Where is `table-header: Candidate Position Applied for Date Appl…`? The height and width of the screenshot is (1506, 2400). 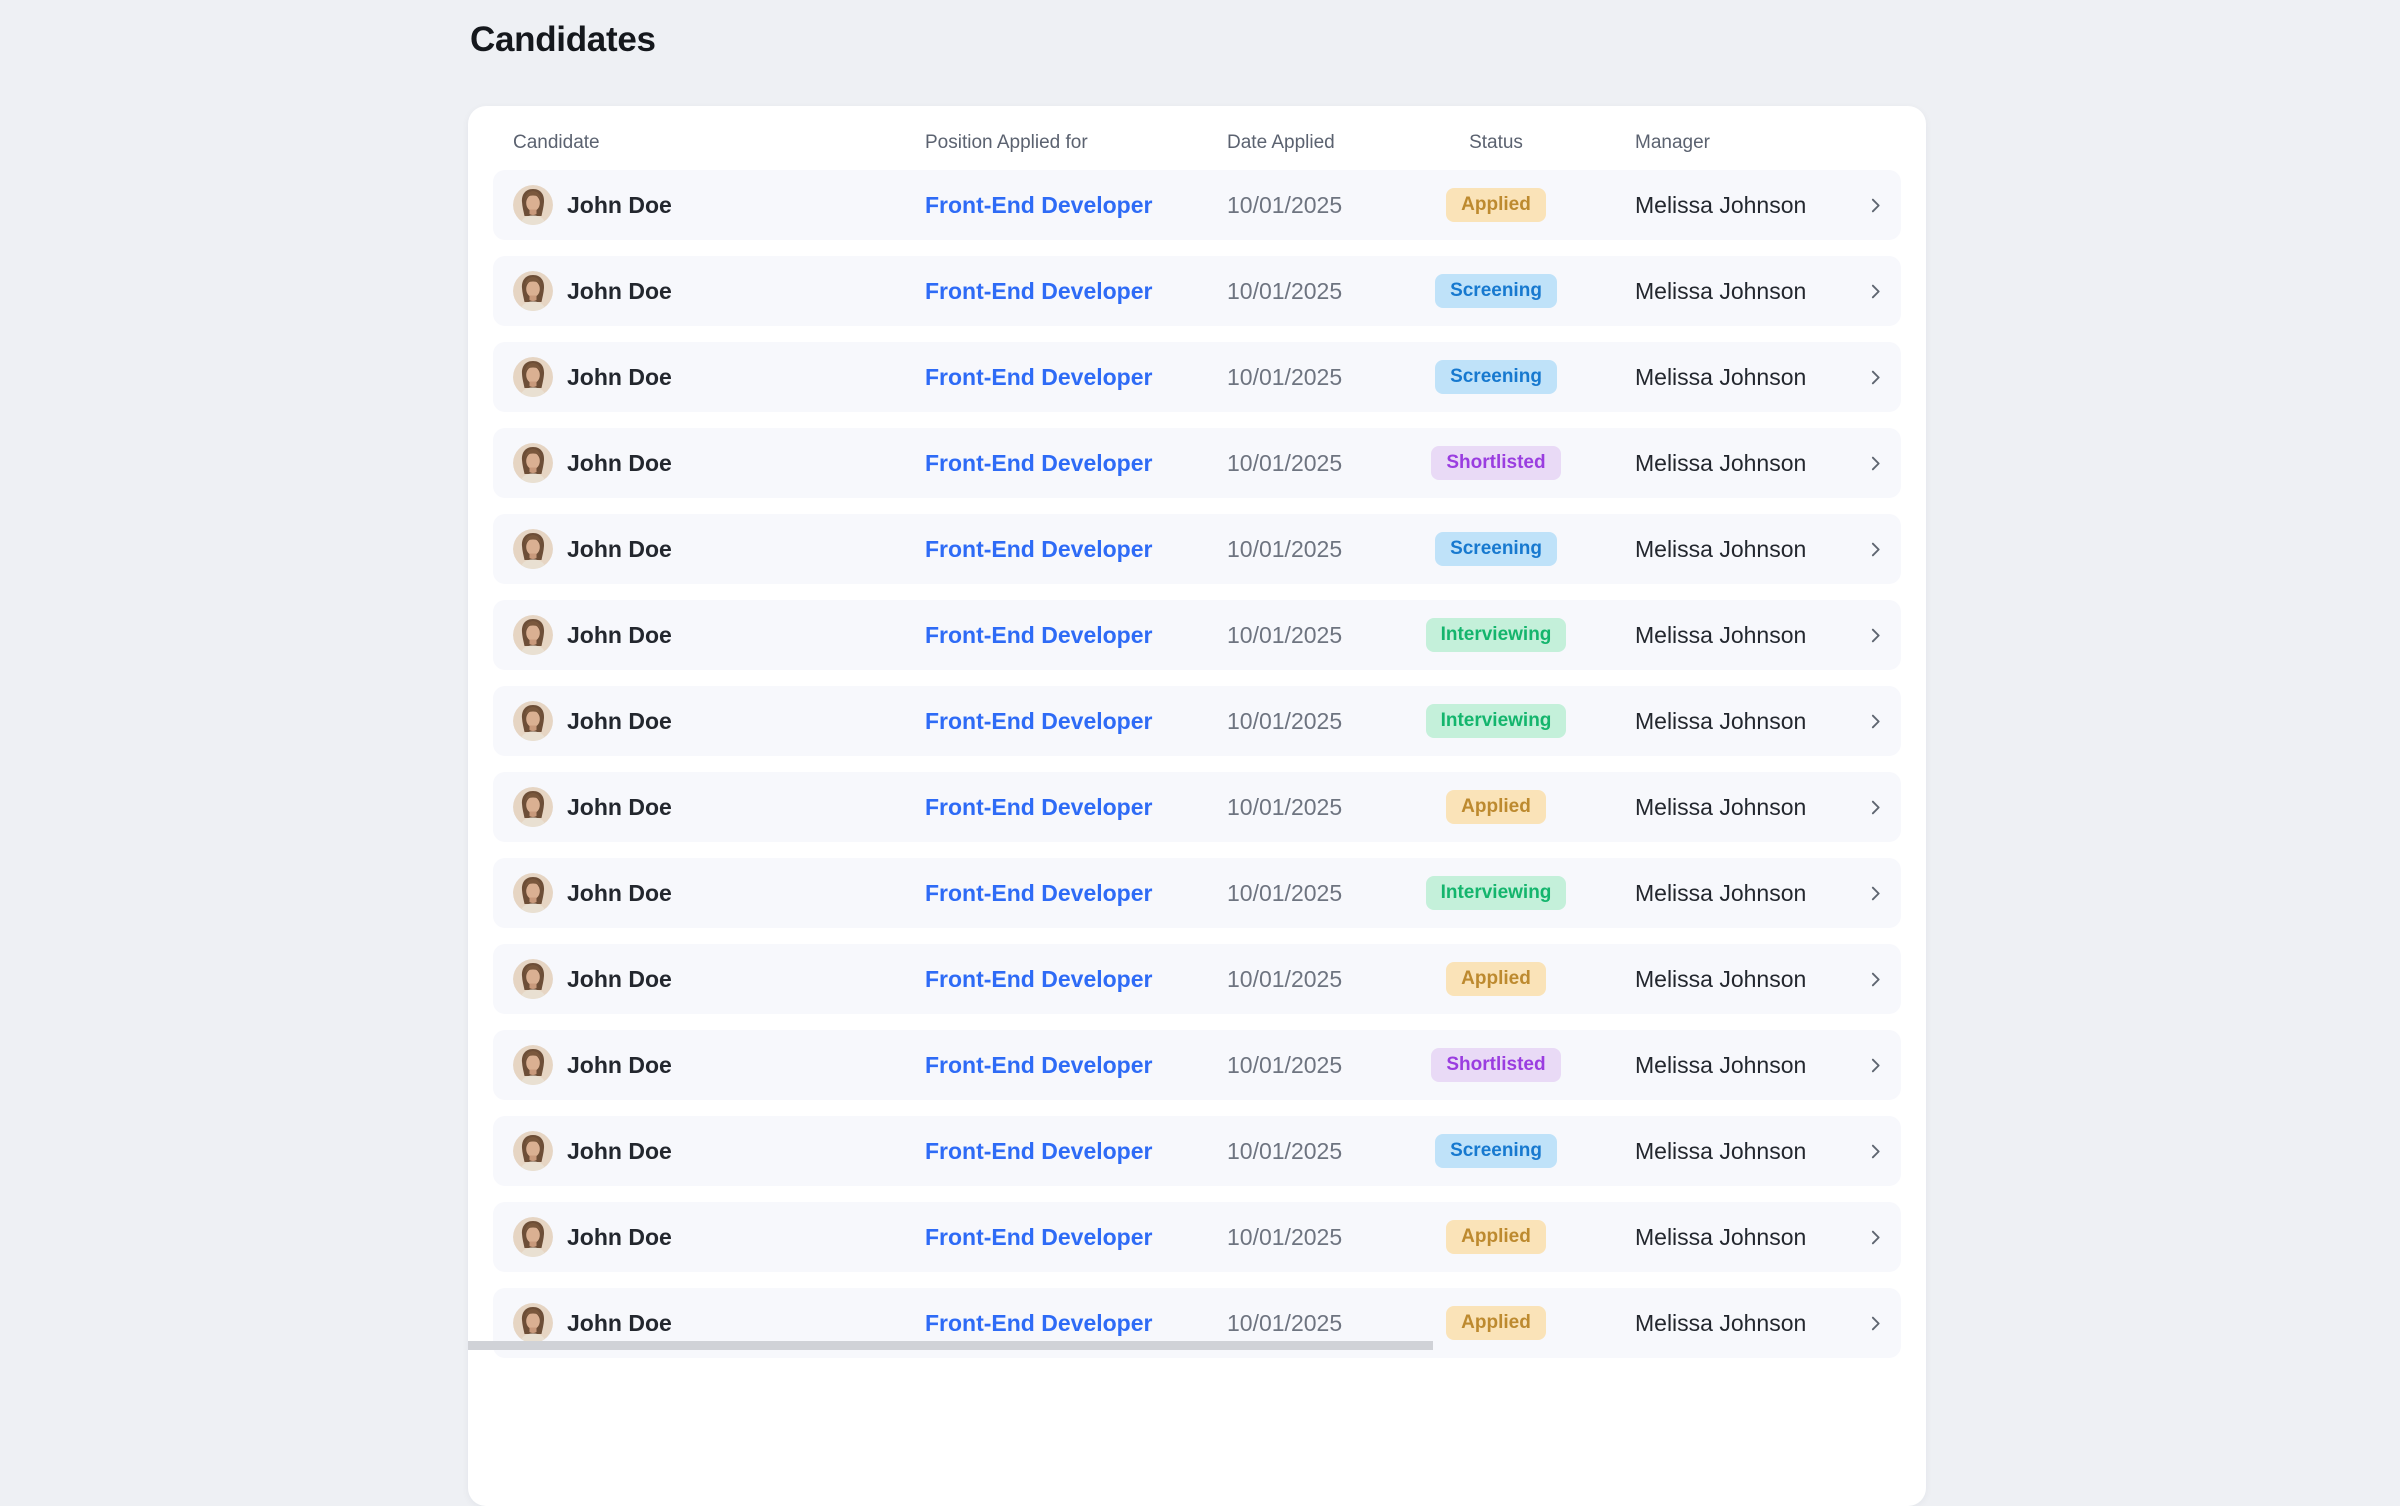
table-header: Candidate Position Applied for Date Appl… is located at coordinates (1197, 138).